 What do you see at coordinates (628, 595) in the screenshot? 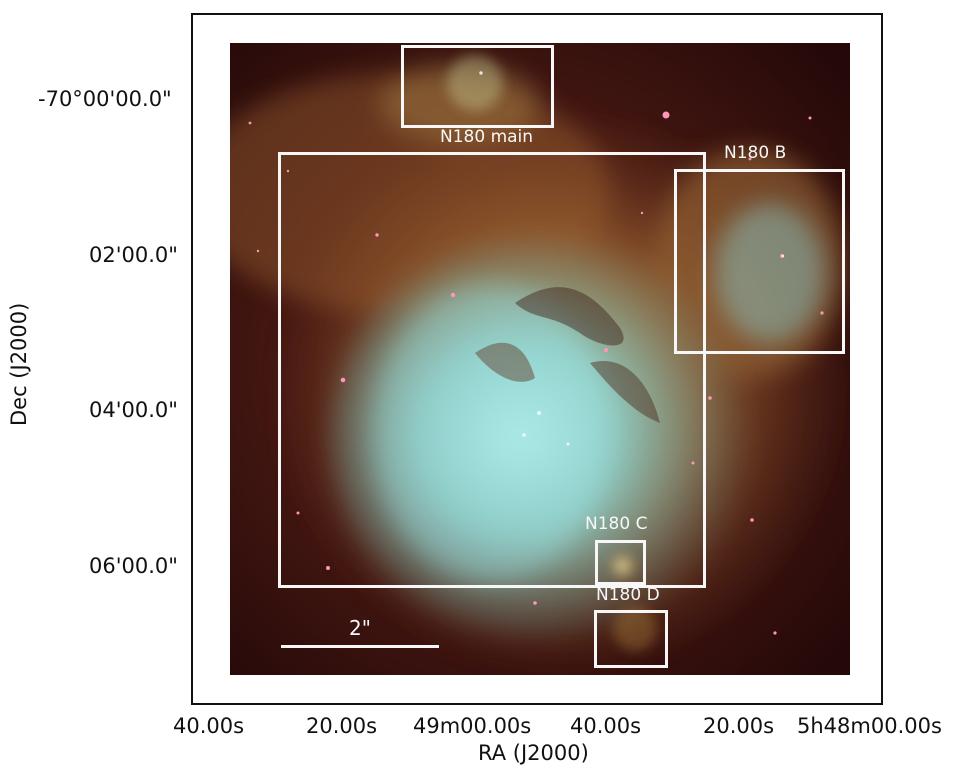
I see `region-label-n180-d: N180 D` at bounding box center [628, 595].